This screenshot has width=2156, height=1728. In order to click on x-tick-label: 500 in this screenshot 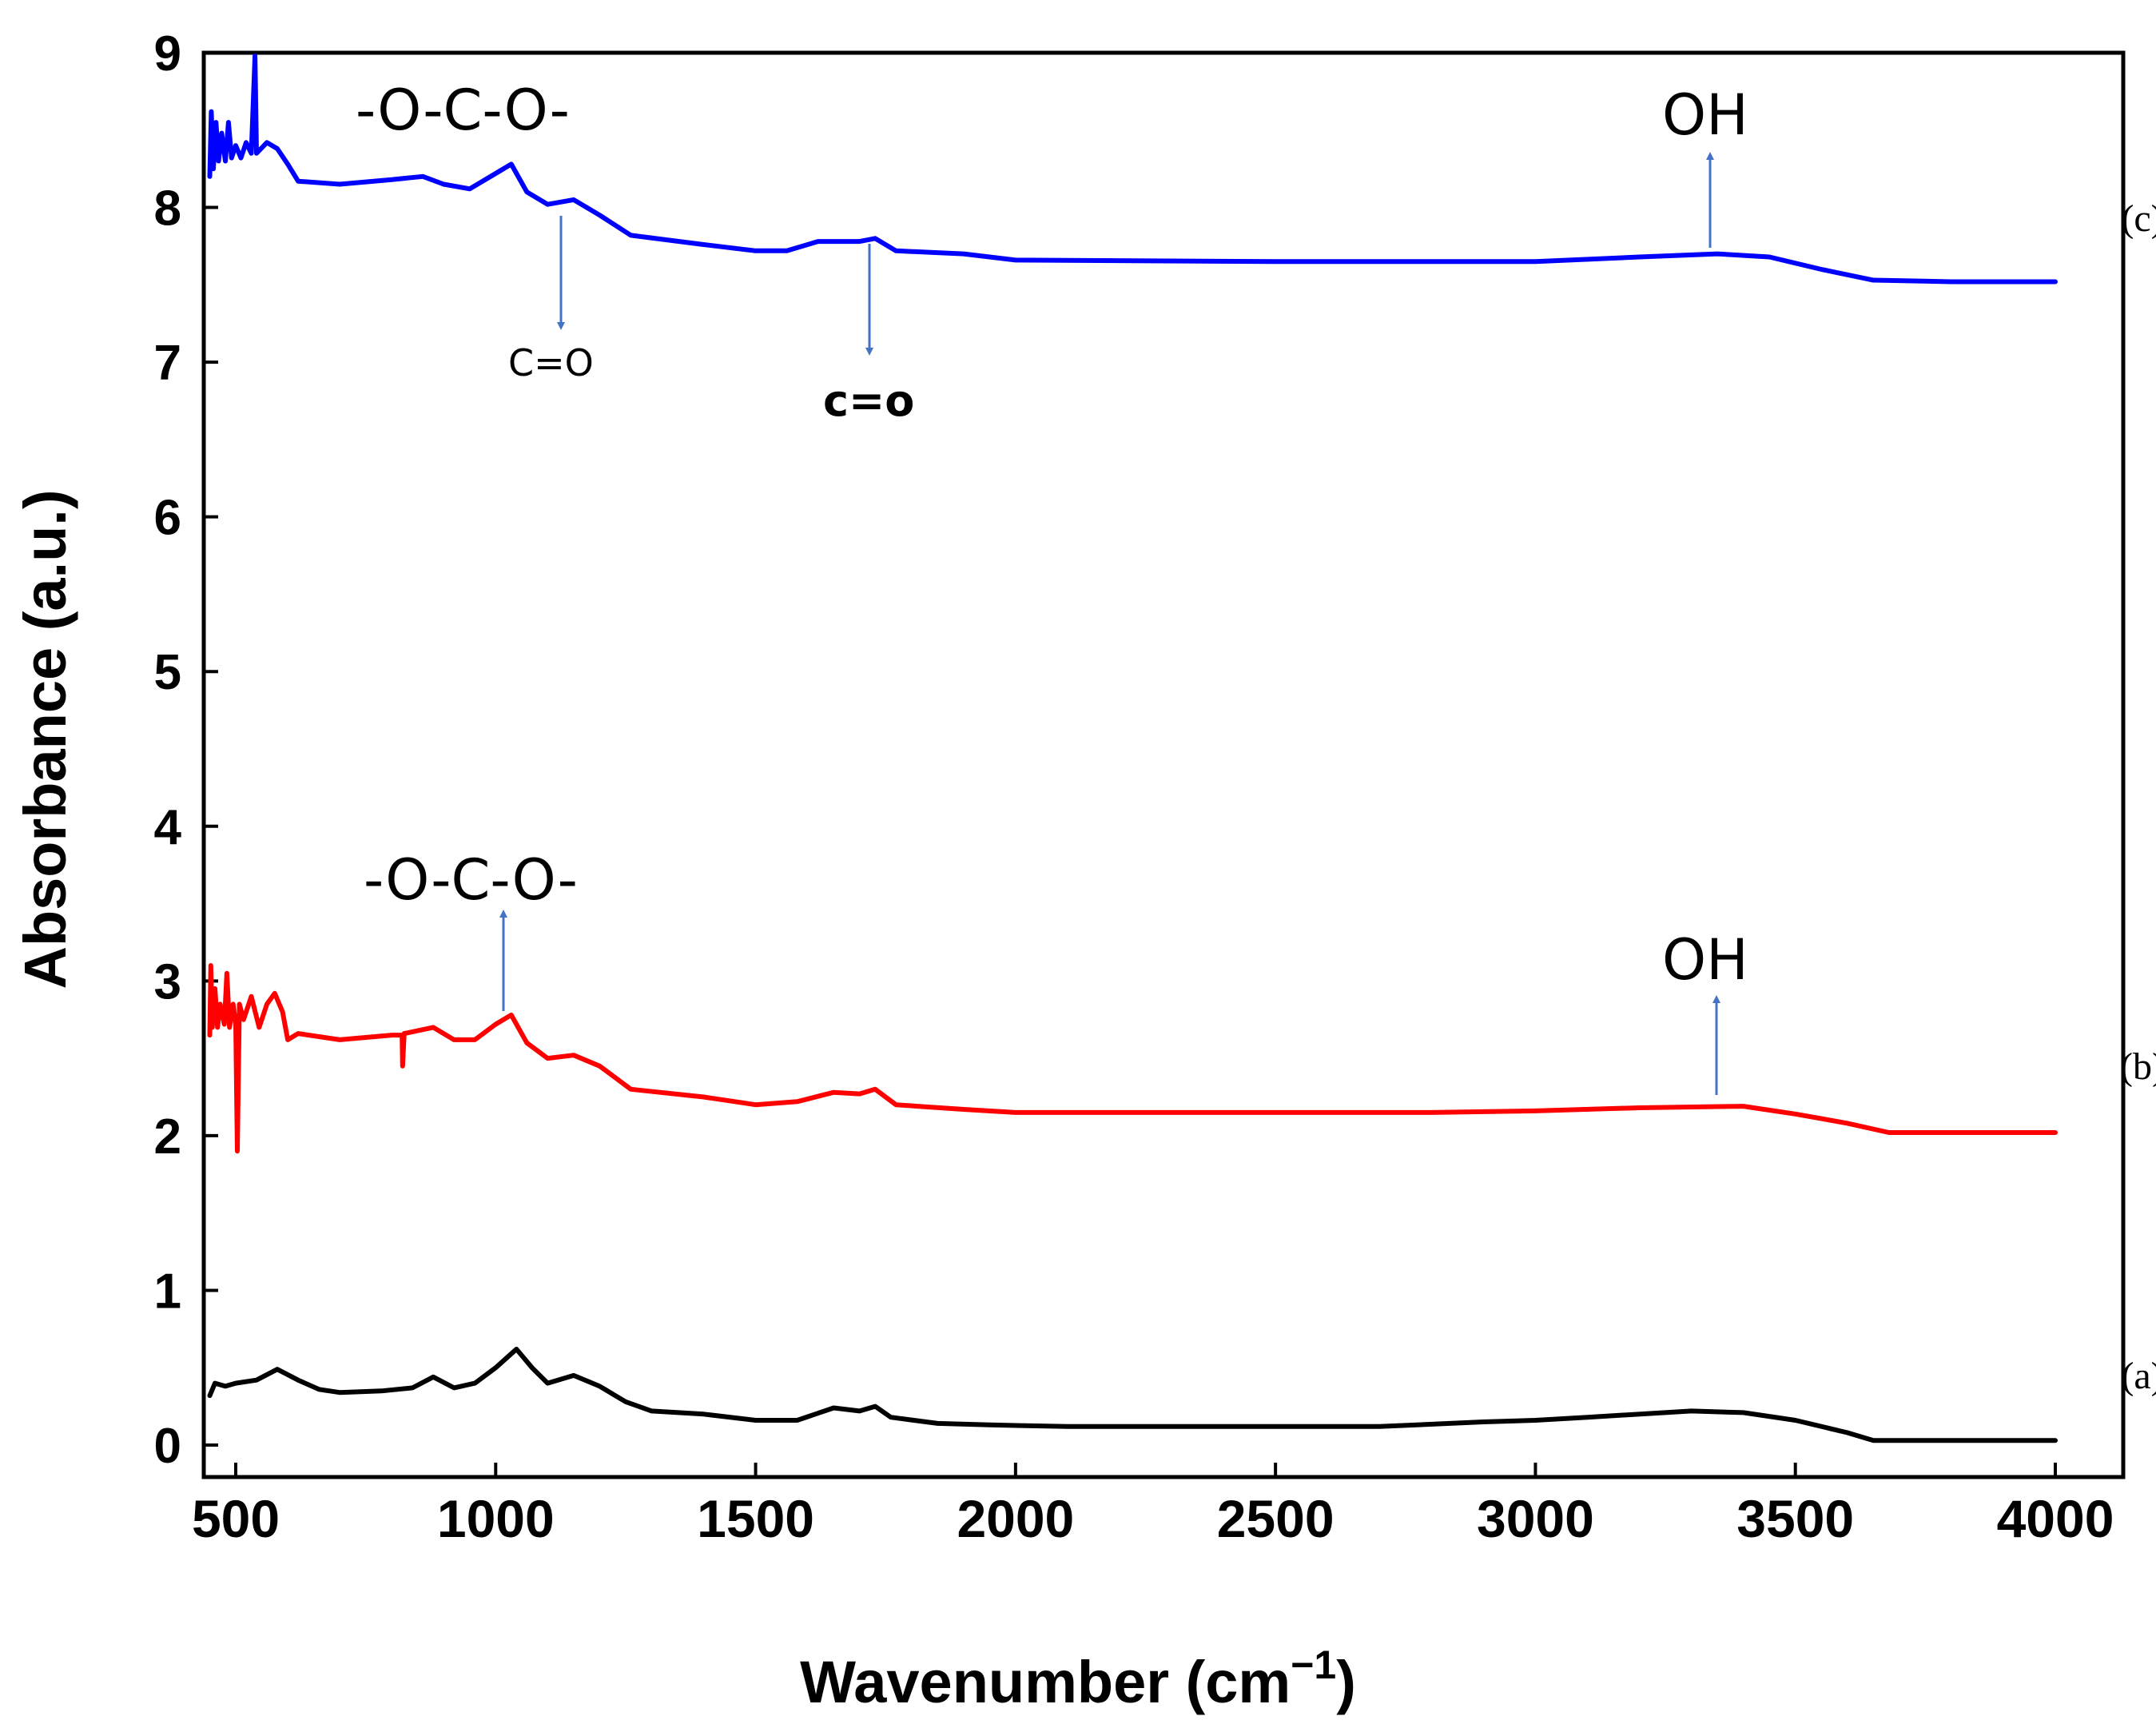, I will do `click(236, 1518)`.